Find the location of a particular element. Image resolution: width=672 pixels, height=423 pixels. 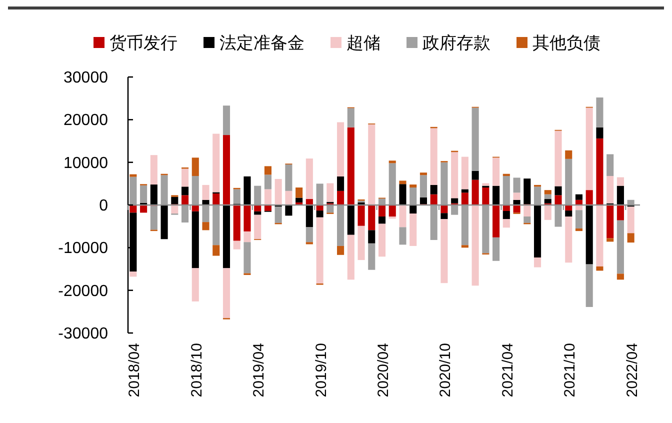

legend-label: 货币发行 is located at coordinates (144, 43).